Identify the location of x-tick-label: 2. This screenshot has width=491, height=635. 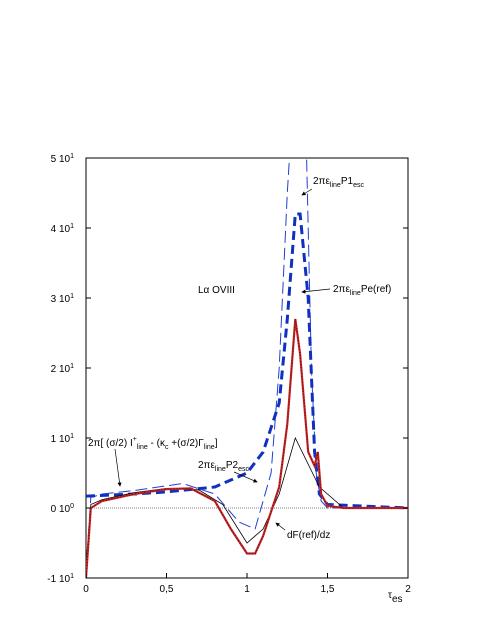
(408, 589).